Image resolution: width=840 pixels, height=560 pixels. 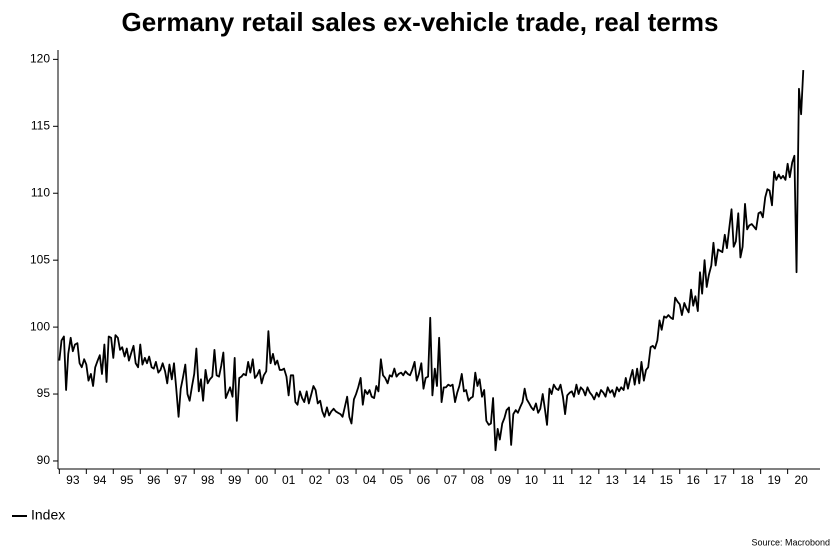 I want to click on x-tick-label: 94, so click(x=100, y=480).